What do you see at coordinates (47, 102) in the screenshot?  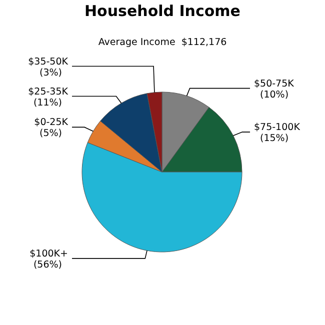 I see `data-label: (11%)` at bounding box center [47, 102].